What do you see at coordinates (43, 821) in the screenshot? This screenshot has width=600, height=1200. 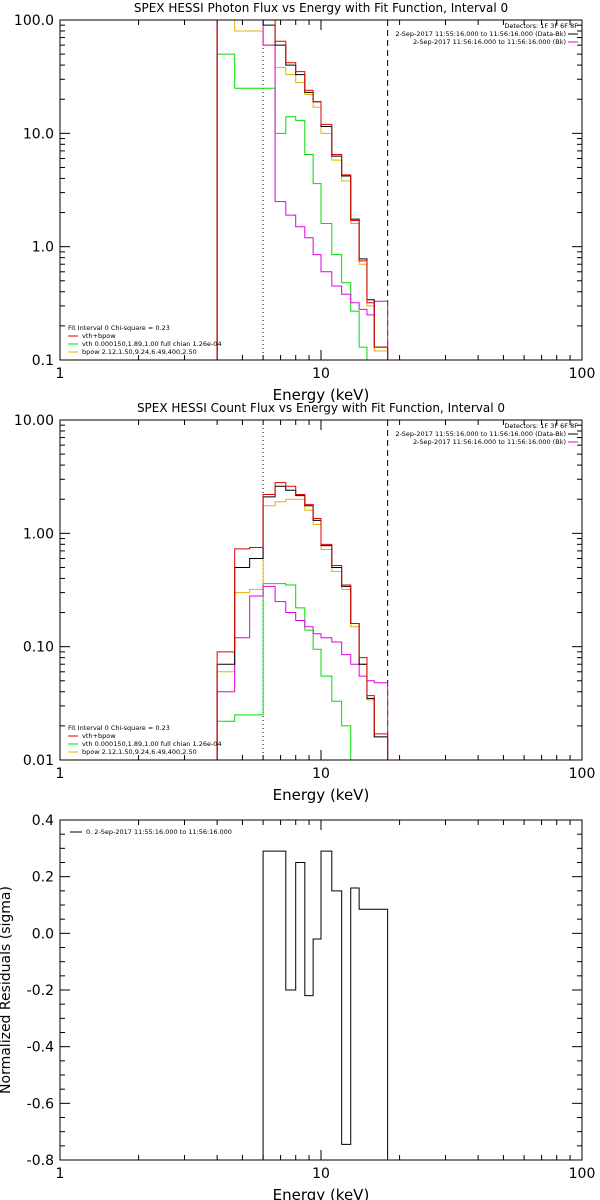 I see `y-tick-label: 0.4` at bounding box center [43, 821].